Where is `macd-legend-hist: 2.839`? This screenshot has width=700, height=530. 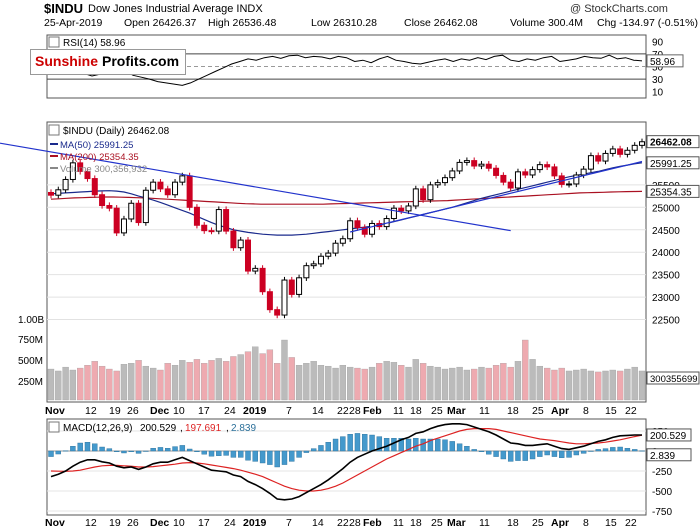 macd-legend-hist: 2.839 is located at coordinates (243, 428).